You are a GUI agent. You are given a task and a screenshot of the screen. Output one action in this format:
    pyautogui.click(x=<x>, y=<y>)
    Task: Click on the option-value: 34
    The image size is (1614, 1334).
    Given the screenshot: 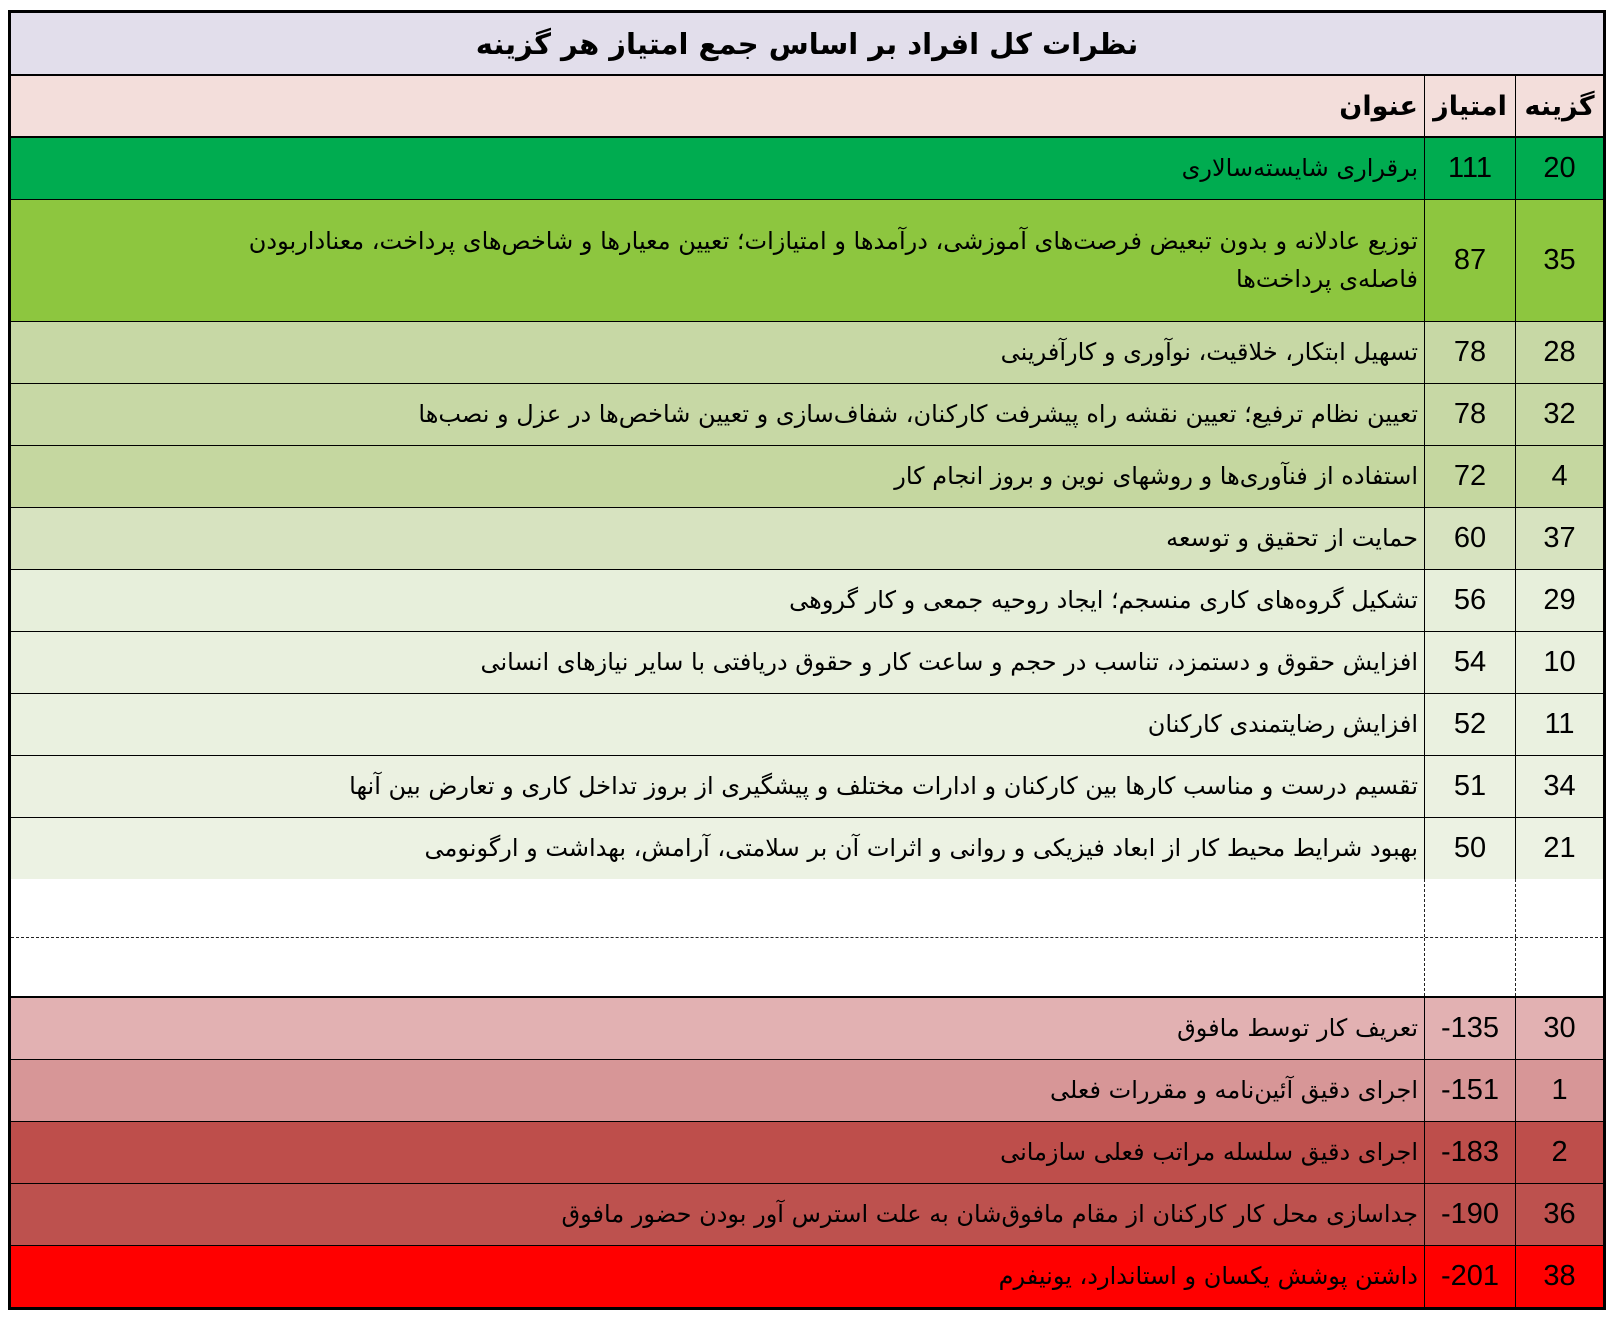 What is the action you would take?
    pyautogui.click(x=1559, y=786)
    